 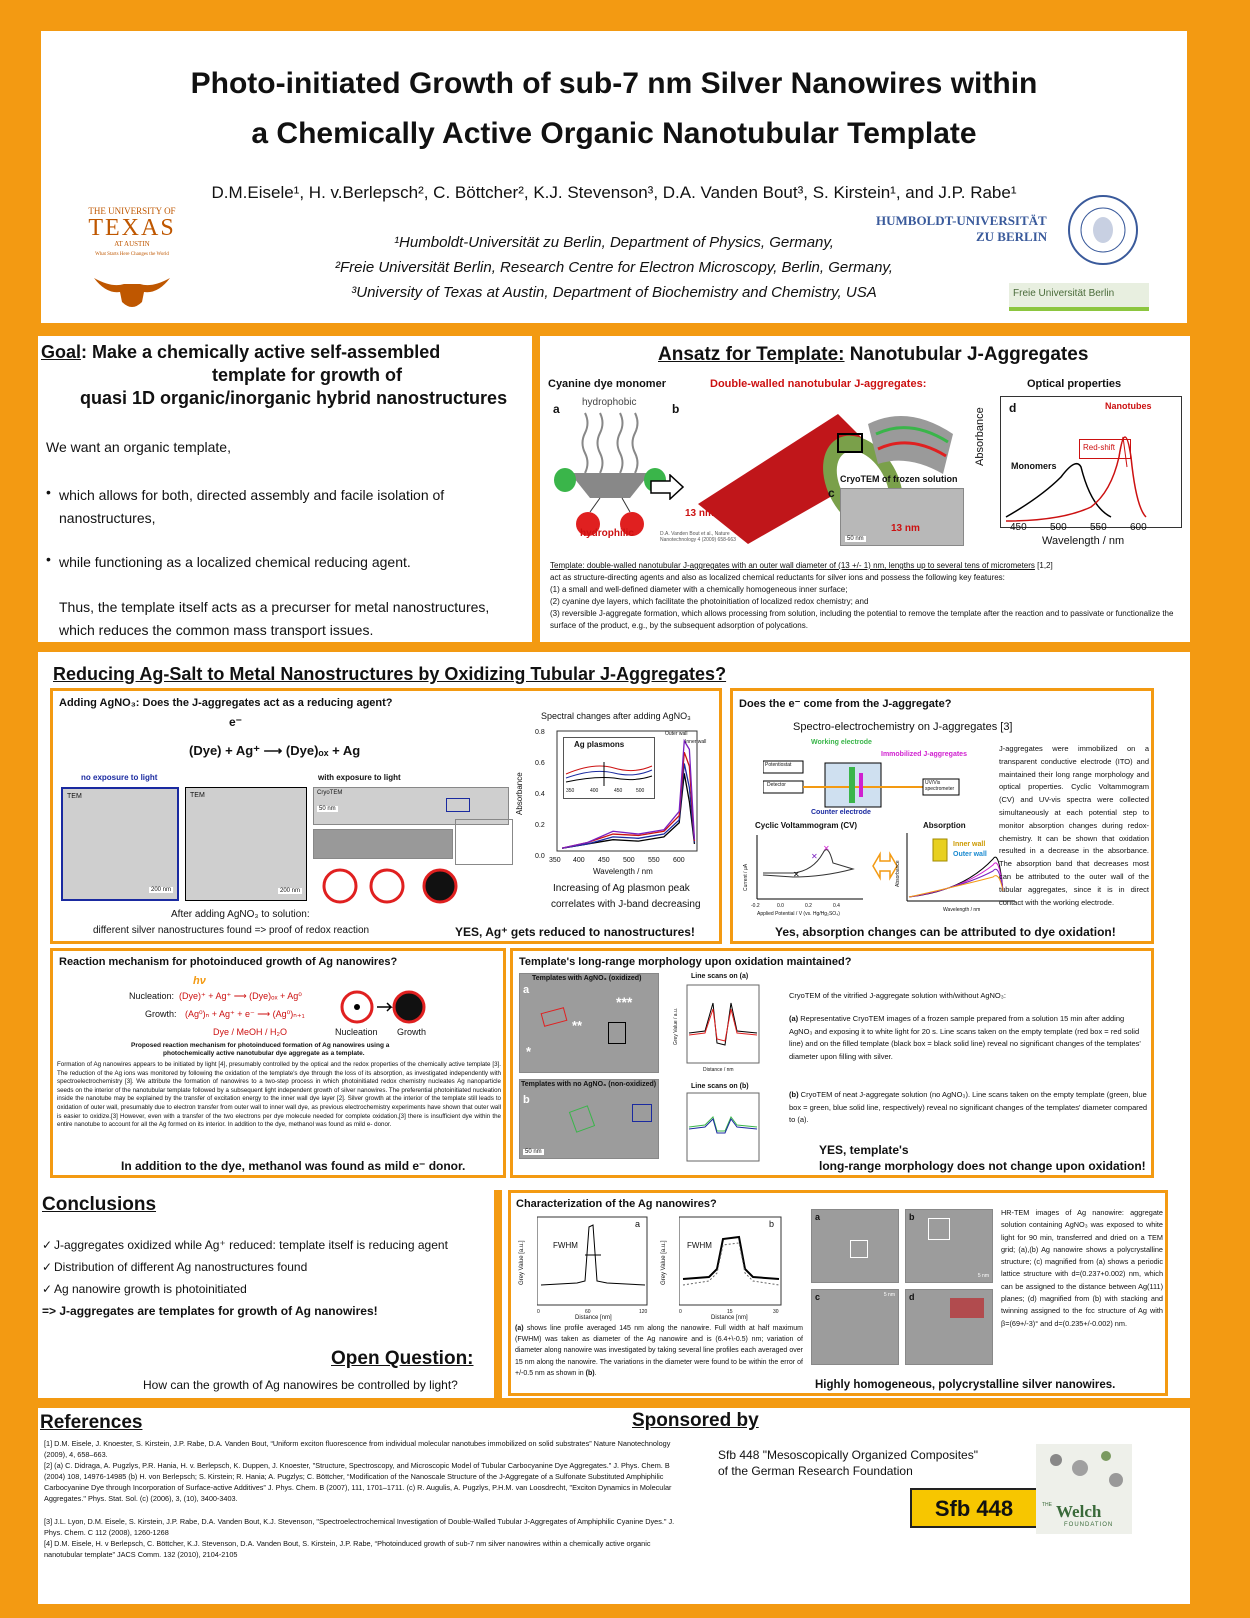 What do you see at coordinates (484, 842) in the screenshot?
I see `line-scan-inset` at bounding box center [484, 842].